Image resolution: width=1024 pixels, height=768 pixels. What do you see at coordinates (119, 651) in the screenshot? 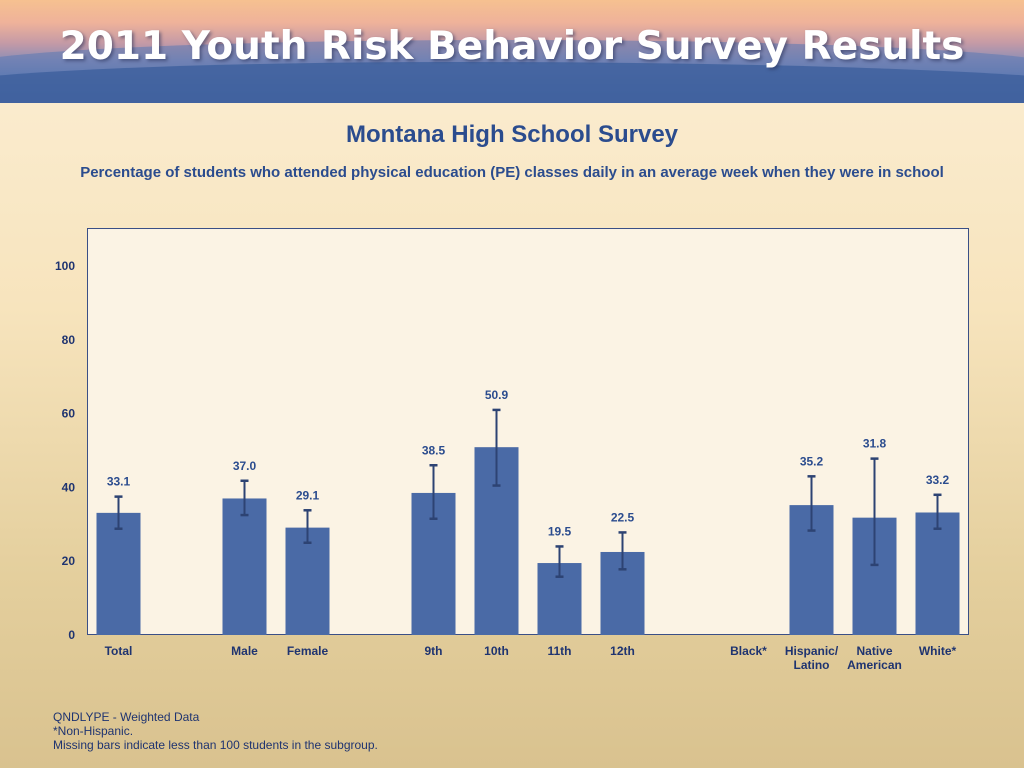
I see `x-tick-label: Total` at bounding box center [119, 651].